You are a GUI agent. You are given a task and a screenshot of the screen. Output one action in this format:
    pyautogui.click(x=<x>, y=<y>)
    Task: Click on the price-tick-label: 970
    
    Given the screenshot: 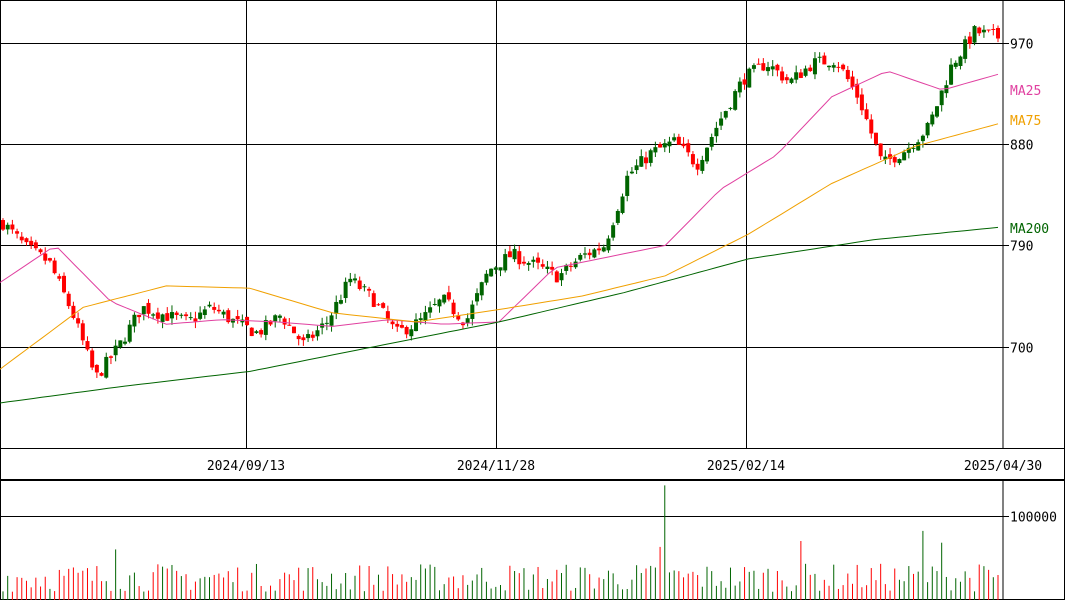 What is the action you would take?
    pyautogui.click(x=1021, y=45)
    